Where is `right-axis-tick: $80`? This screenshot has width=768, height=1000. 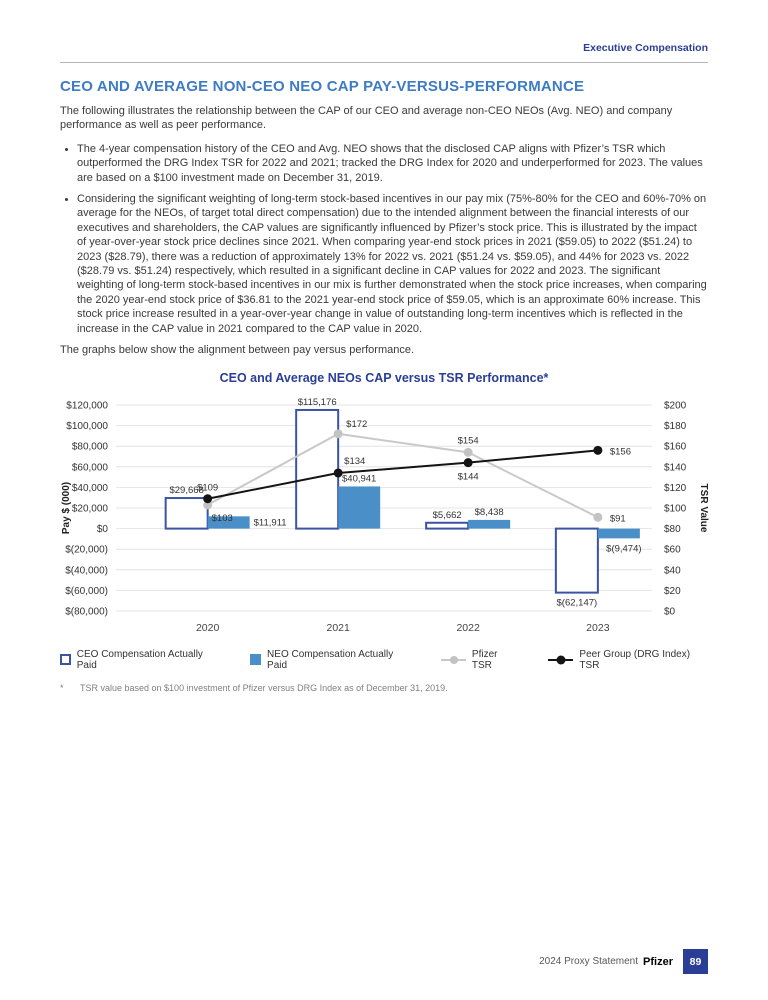
right-axis-tick: $80 is located at coordinates (672, 529).